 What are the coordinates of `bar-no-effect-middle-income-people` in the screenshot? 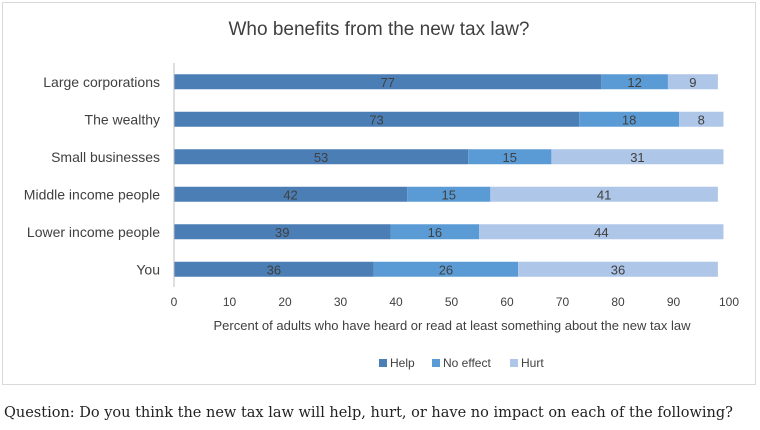 It's located at (449, 194).